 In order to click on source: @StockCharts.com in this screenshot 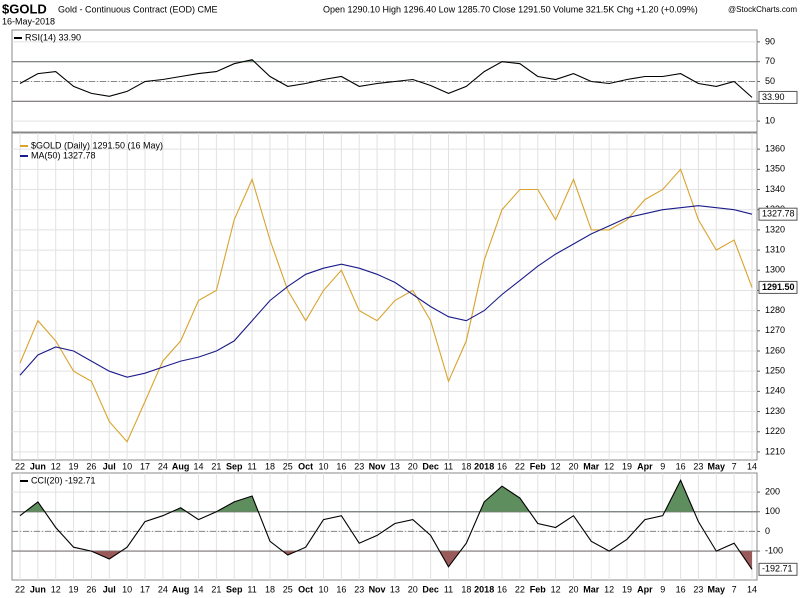, I will do `click(762, 9)`.